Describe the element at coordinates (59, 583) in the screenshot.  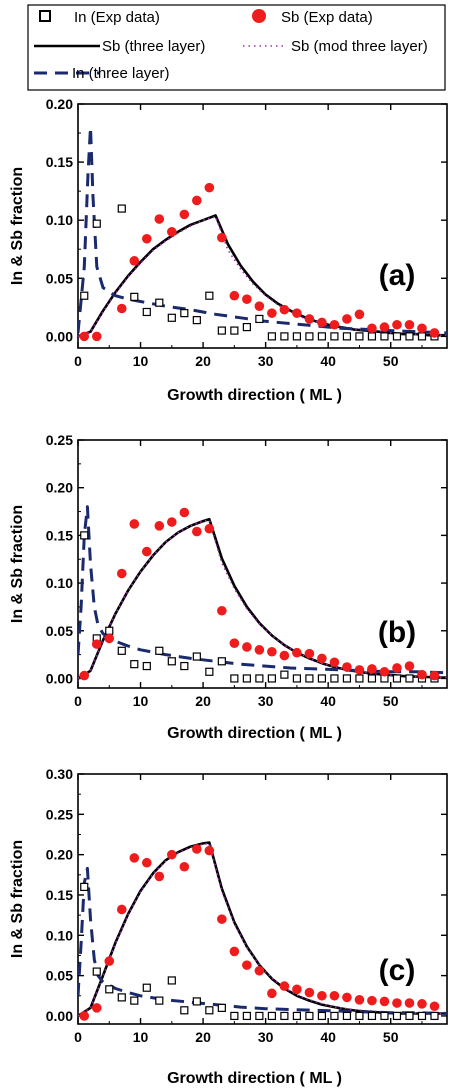
I see `panel-b-y-tick-label-2: 0.10` at that location.